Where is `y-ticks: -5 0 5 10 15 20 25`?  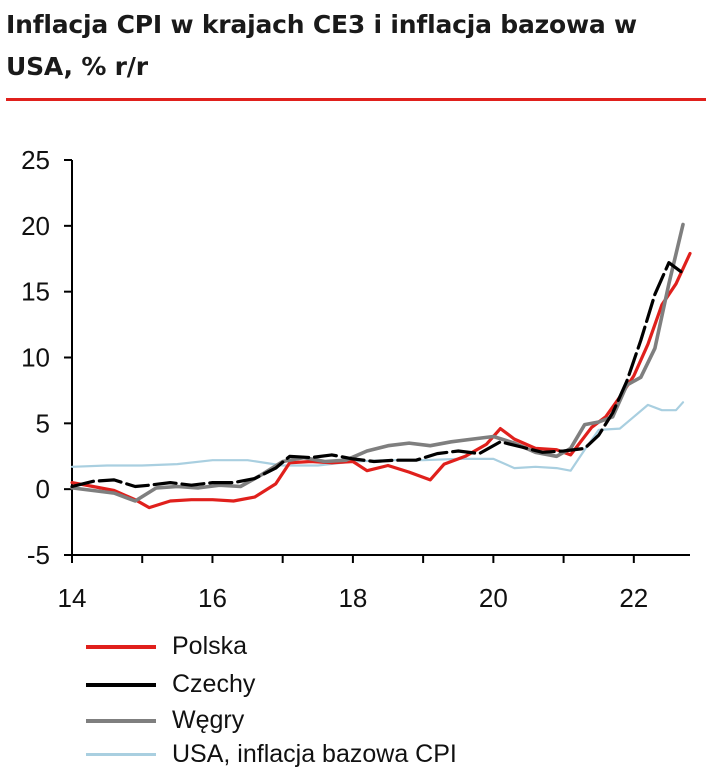
y-ticks: -5 0 5 10 15 20 25 is located at coordinates (46, 357).